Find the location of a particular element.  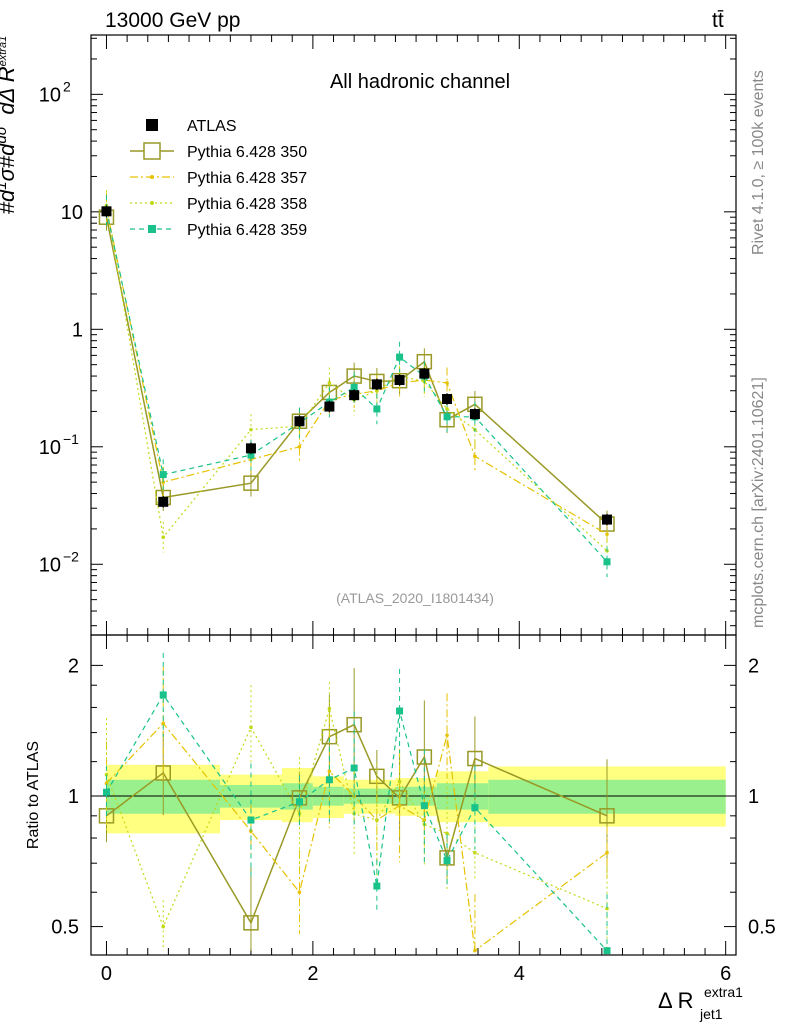

ratio-y-tick-label-right: 2 is located at coordinates (753, 666).